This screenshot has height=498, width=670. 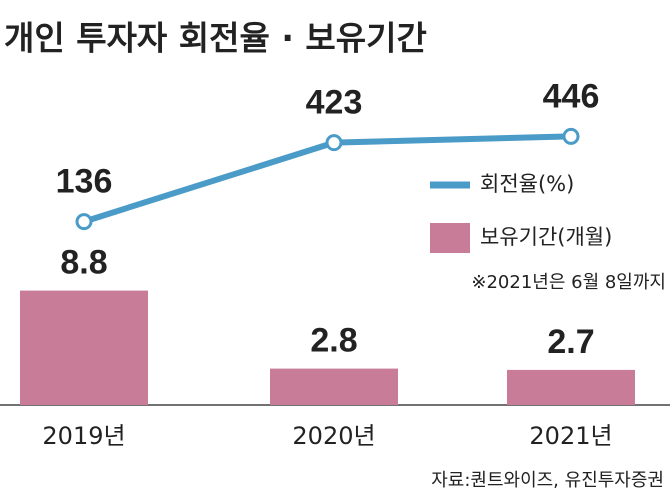 I want to click on data-label: 423, so click(x=334, y=103).